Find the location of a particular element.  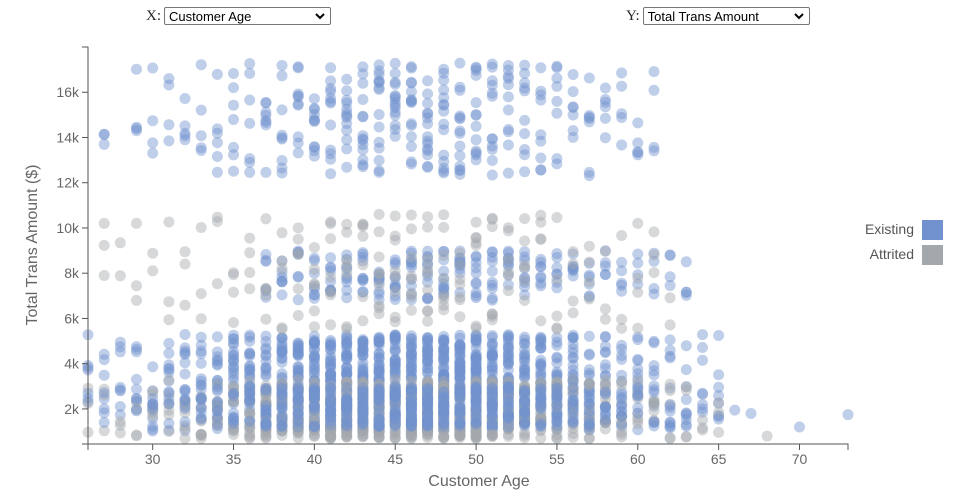

x-variable-dropdown: Customer Age is located at coordinates (247, 16).